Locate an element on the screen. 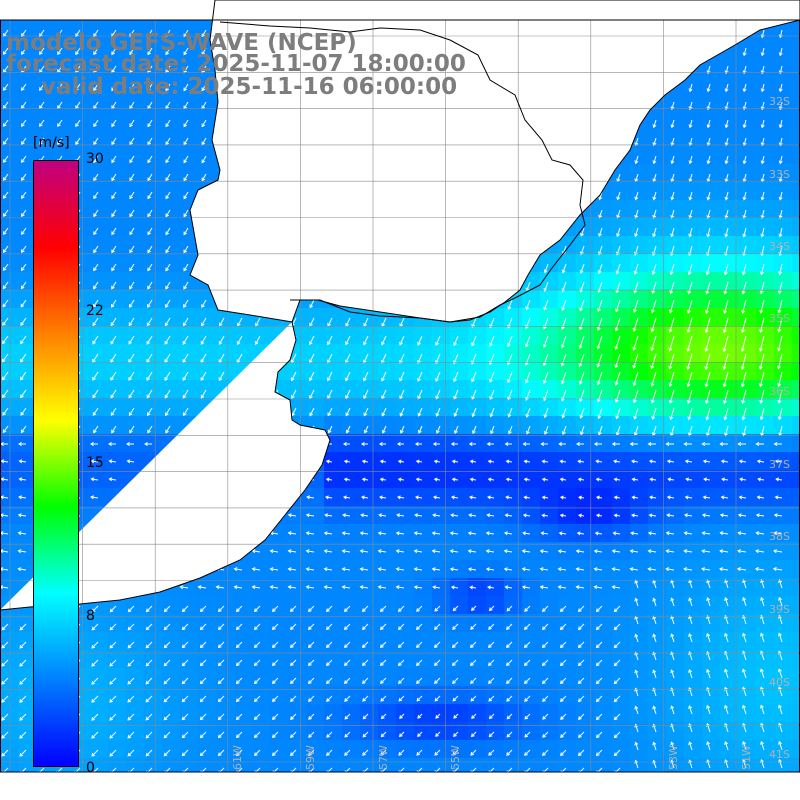 This screenshot has width=800, height=800. colorbar-tick: 15 is located at coordinates (95, 463).